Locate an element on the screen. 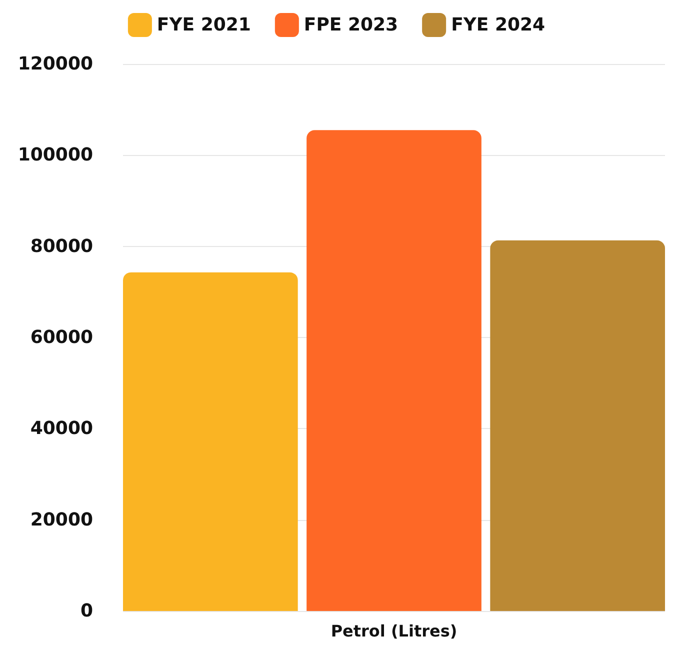 Image resolution: width=673 pixels, height=659 pixels. x-tick-label: Petrol (Litres) is located at coordinates (394, 631).